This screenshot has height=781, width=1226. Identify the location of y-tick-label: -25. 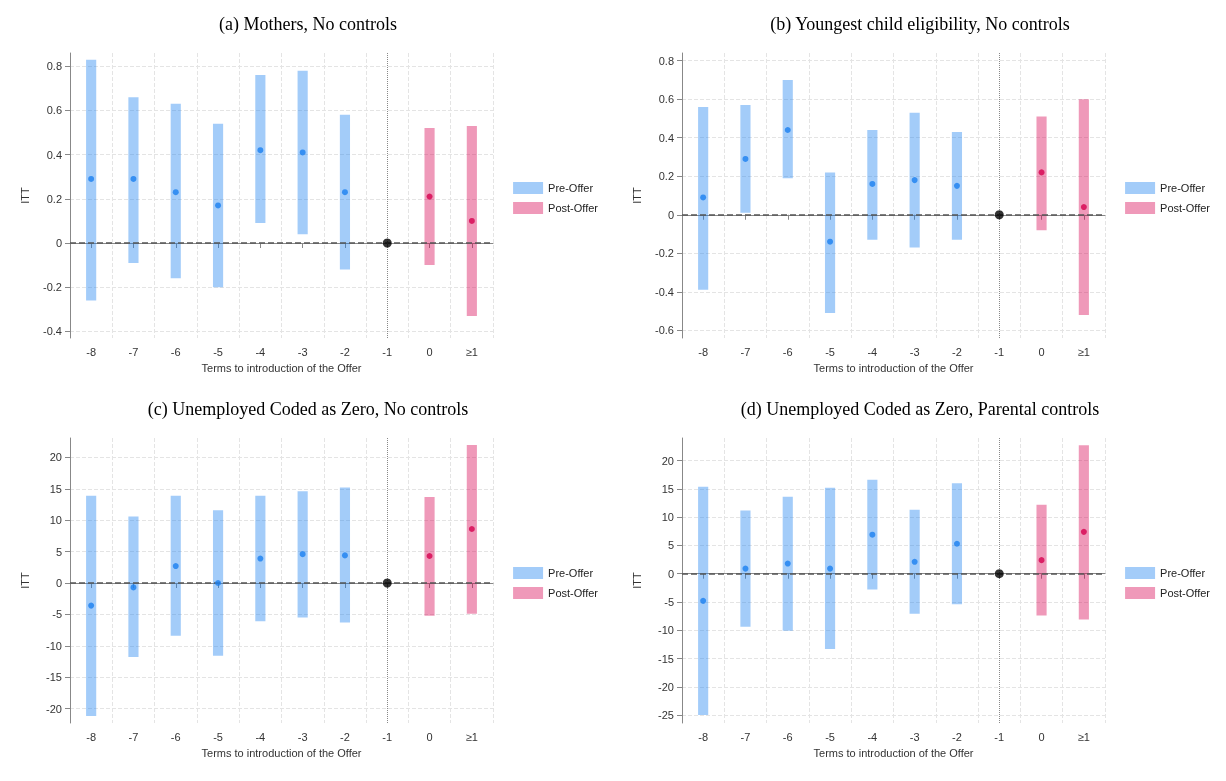
(666, 715).